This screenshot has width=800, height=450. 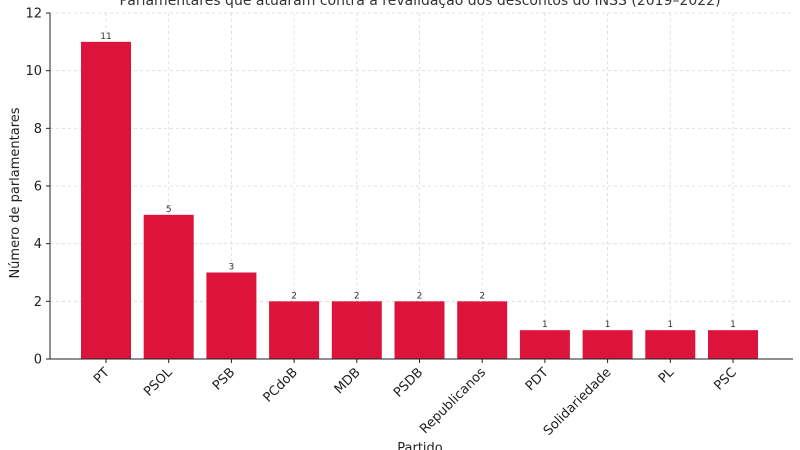 What do you see at coordinates (33, 14) in the screenshot?
I see `y-tick-label: 12` at bounding box center [33, 14].